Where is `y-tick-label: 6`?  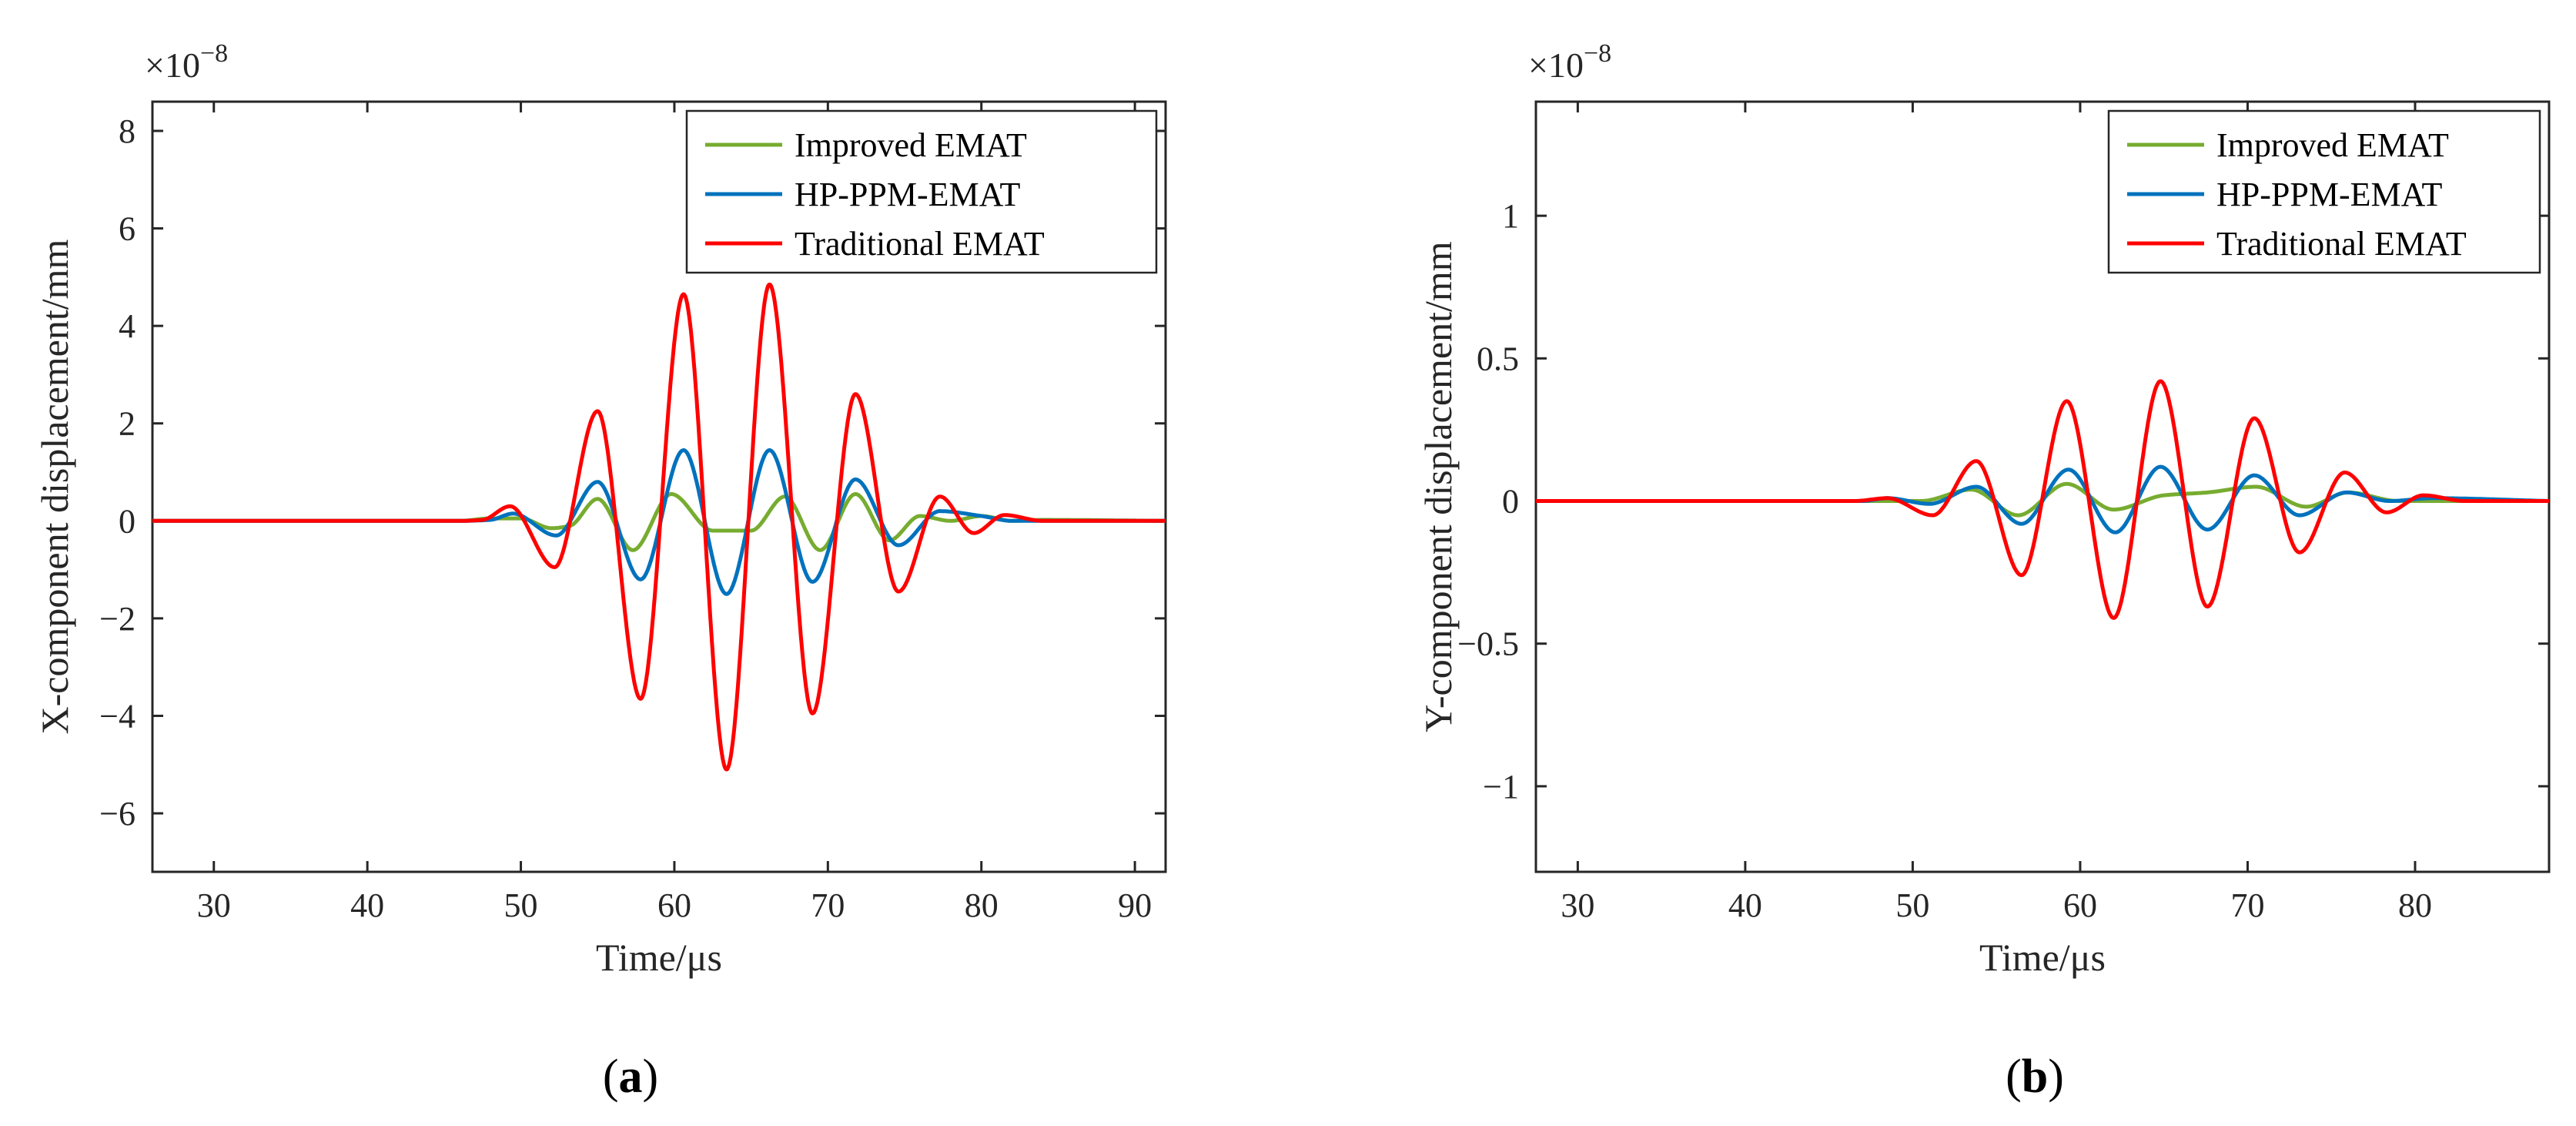
y-tick-label: 6 is located at coordinates (127, 229).